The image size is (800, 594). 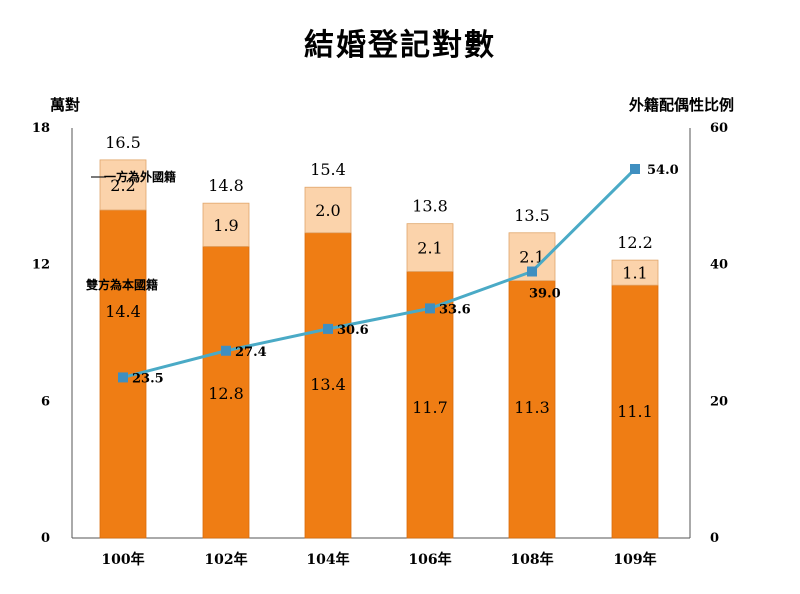 What do you see at coordinates (429, 559) in the screenshot?
I see `x-category-label: 106年` at bounding box center [429, 559].